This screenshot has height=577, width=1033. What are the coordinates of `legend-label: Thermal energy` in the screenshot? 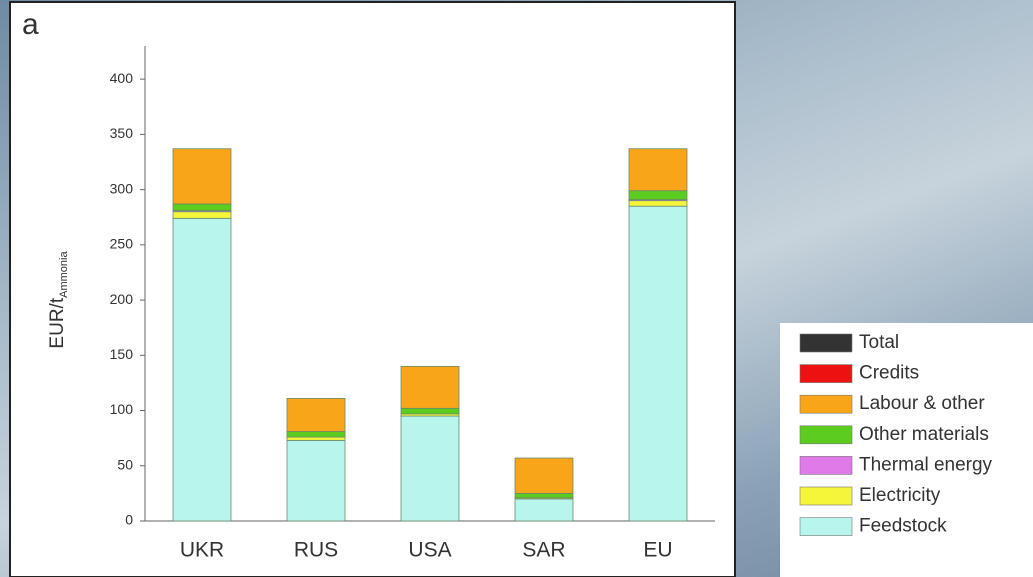 It's located at (926, 464).